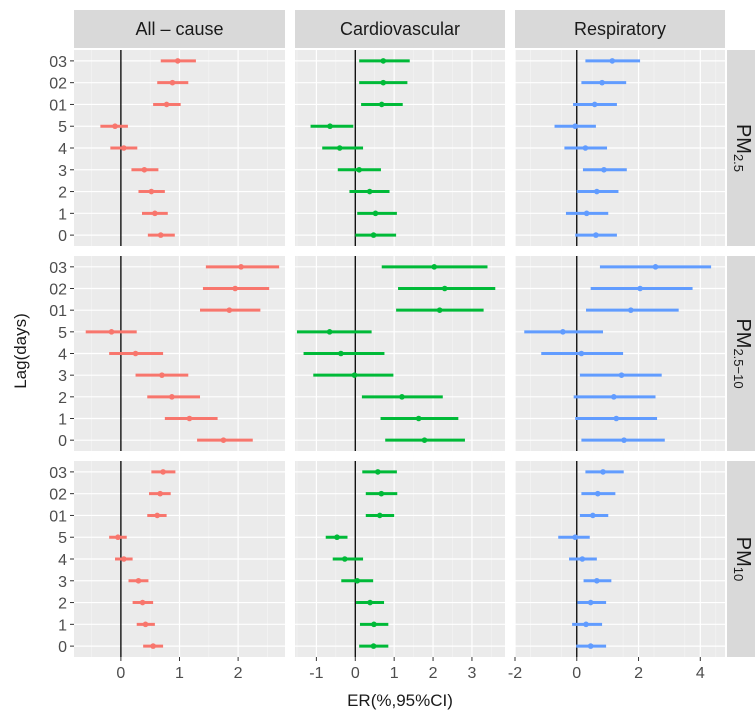  Describe the element at coordinates (515, 673) in the screenshot. I see `x-tick-label: -2` at that location.